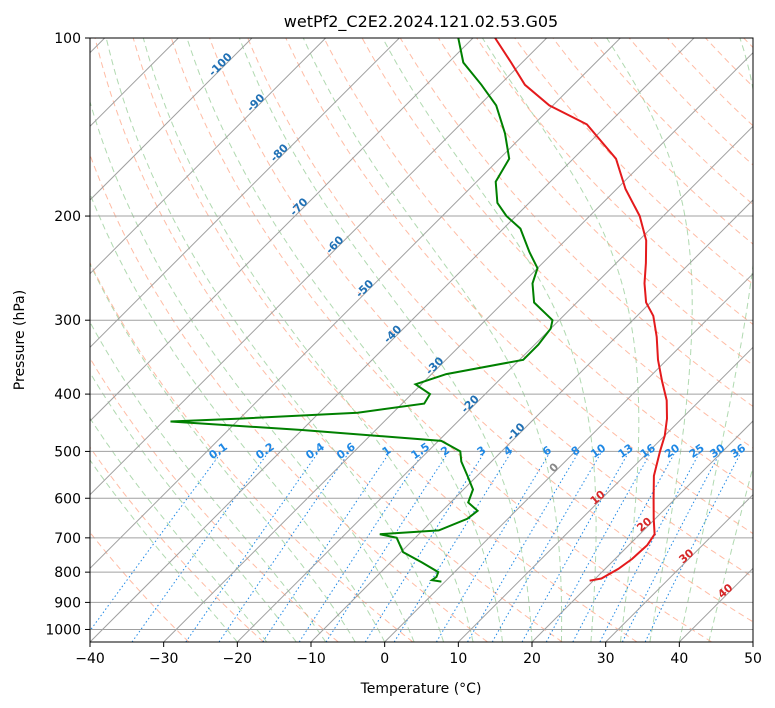 The image size is (775, 708). What do you see at coordinates (67, 39) in the screenshot?
I see `y-tick-label: 100` at bounding box center [67, 39].